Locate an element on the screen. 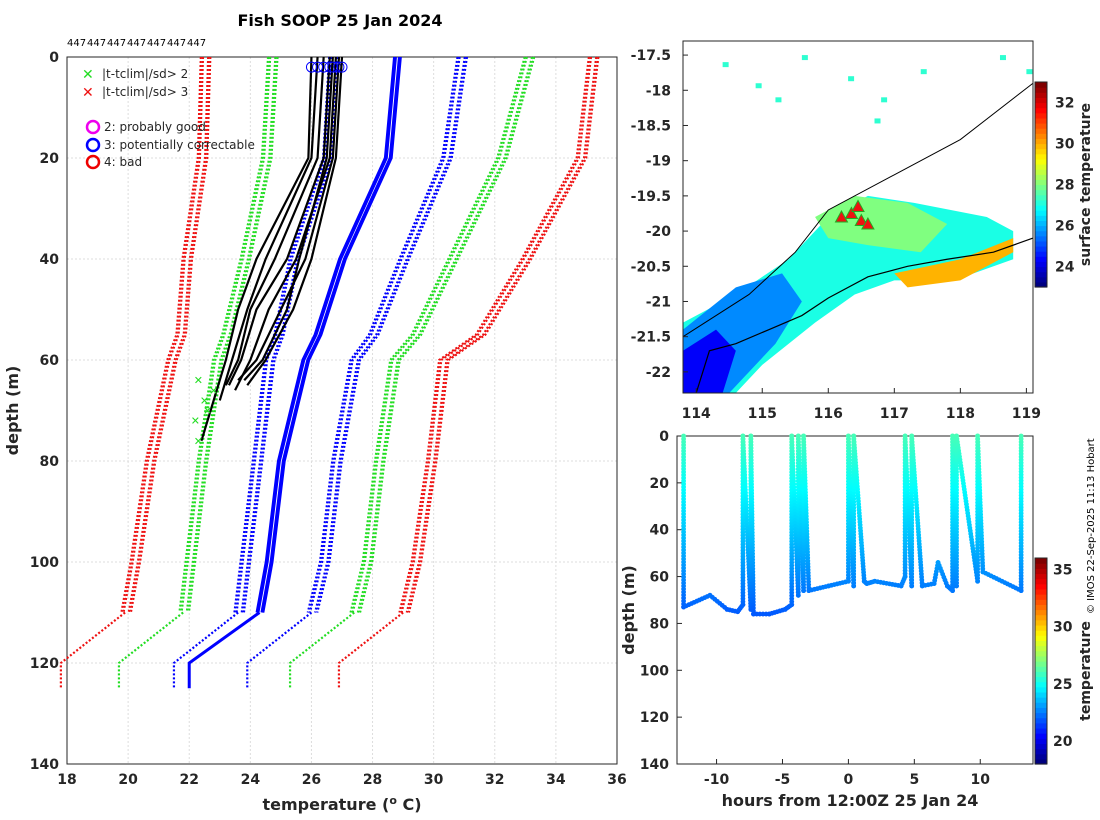 Image resolution: width=1100 pixels, height=820 pixels. y-tick-label: 140 is located at coordinates (654, 765).